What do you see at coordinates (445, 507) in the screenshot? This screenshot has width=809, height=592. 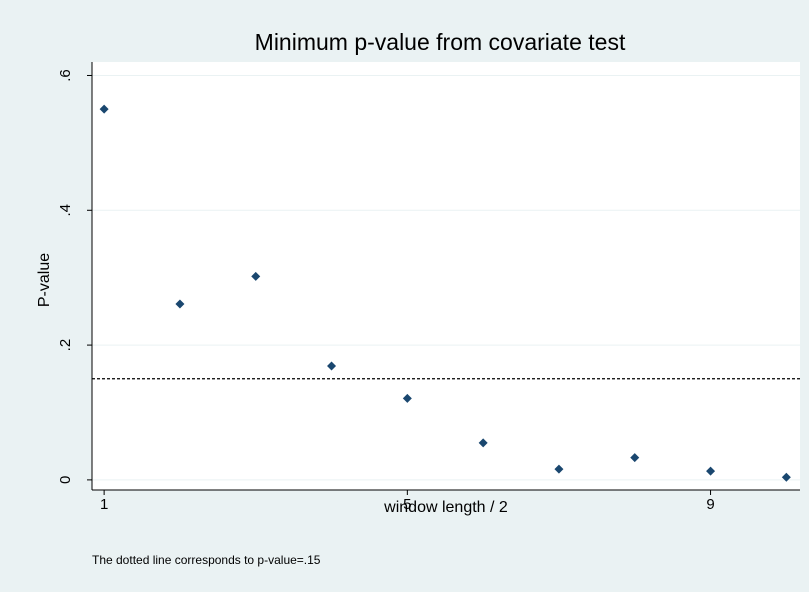 I see `x-axis-label: window length / 2` at bounding box center [445, 507].